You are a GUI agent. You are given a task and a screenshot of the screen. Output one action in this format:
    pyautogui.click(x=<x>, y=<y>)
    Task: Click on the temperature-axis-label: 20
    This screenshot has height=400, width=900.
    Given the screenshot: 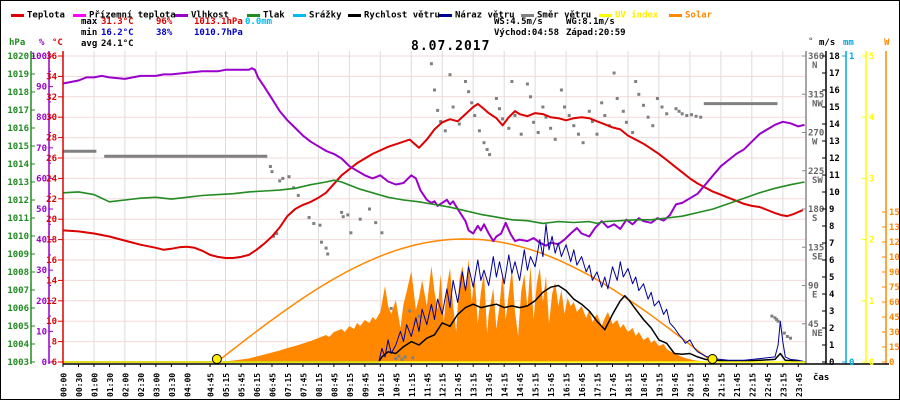 What is the action you would take?
    pyautogui.click(x=51, y=220)
    